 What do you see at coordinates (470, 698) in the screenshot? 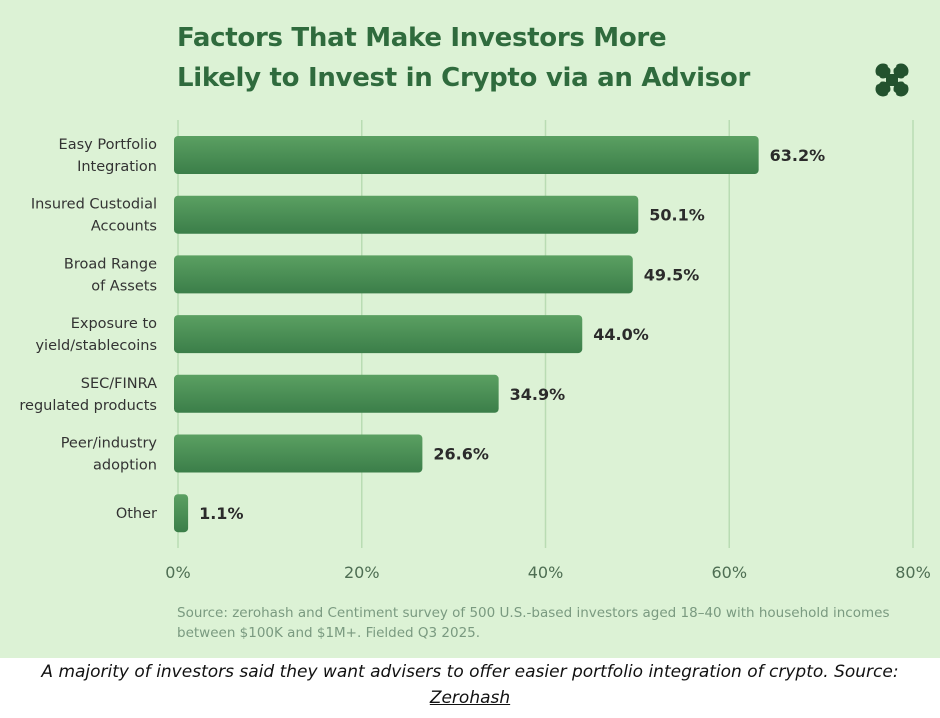
I see `source-link: Zerohash` at bounding box center [470, 698].